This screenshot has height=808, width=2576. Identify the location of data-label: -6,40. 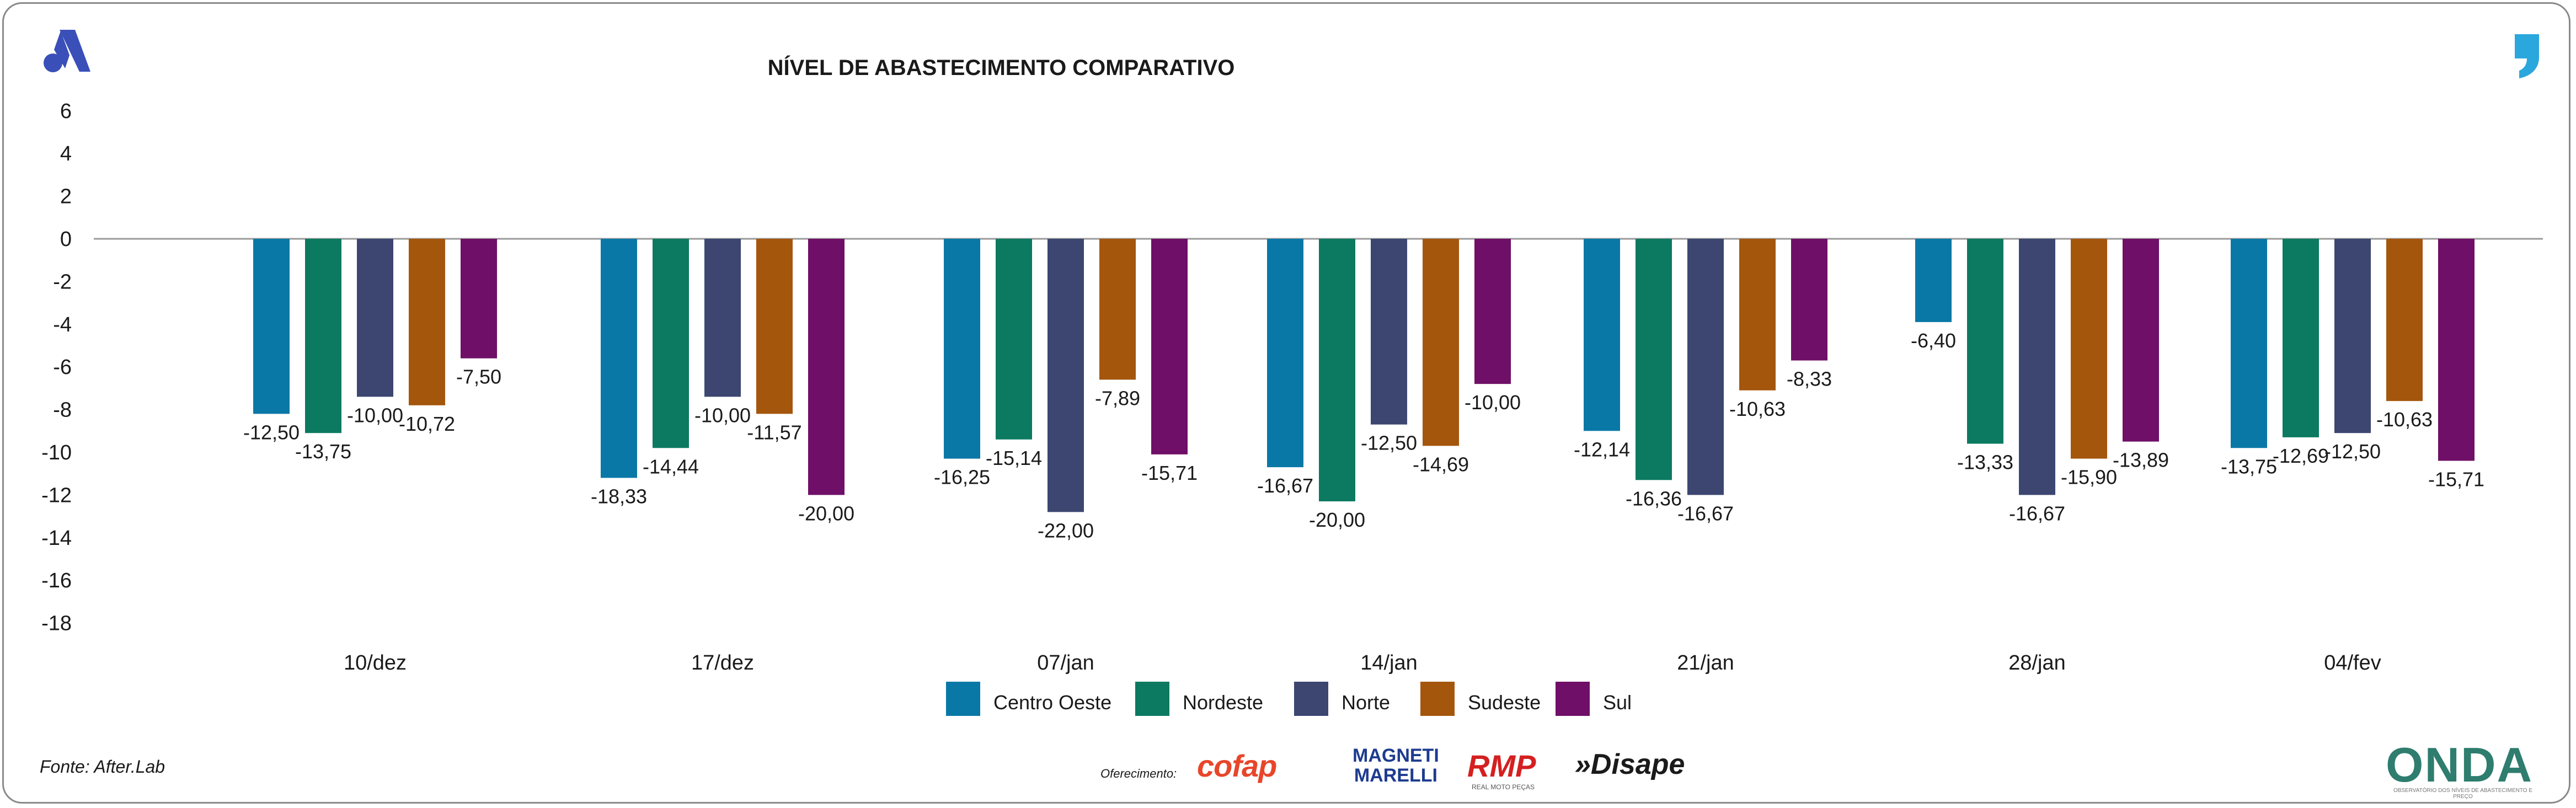
(1933, 340).